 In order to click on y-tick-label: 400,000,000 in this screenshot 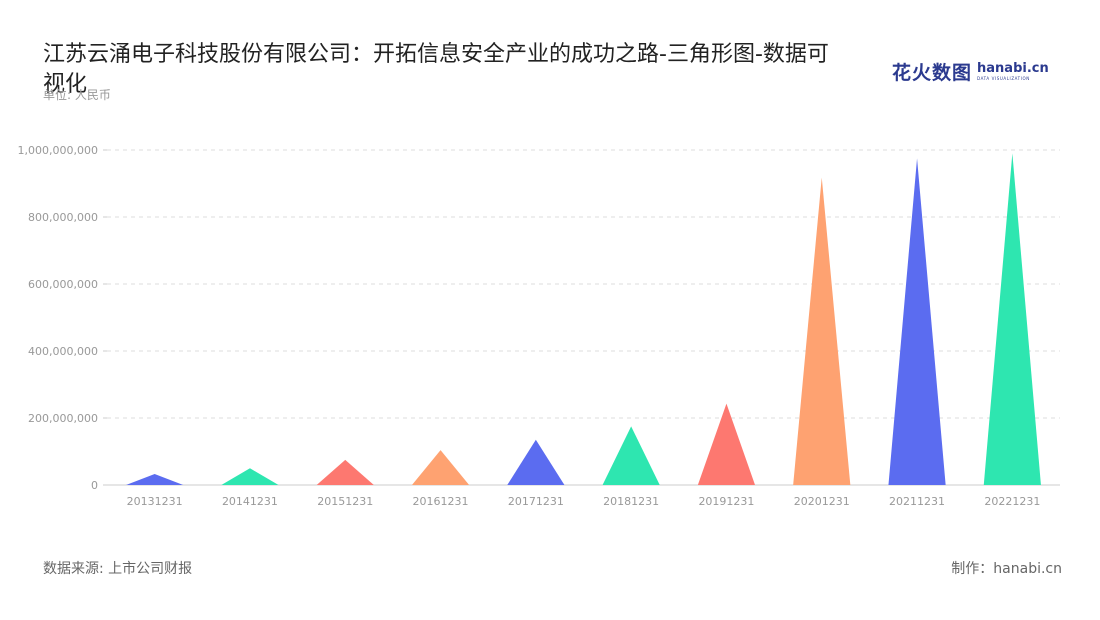, I will do `click(63, 351)`.